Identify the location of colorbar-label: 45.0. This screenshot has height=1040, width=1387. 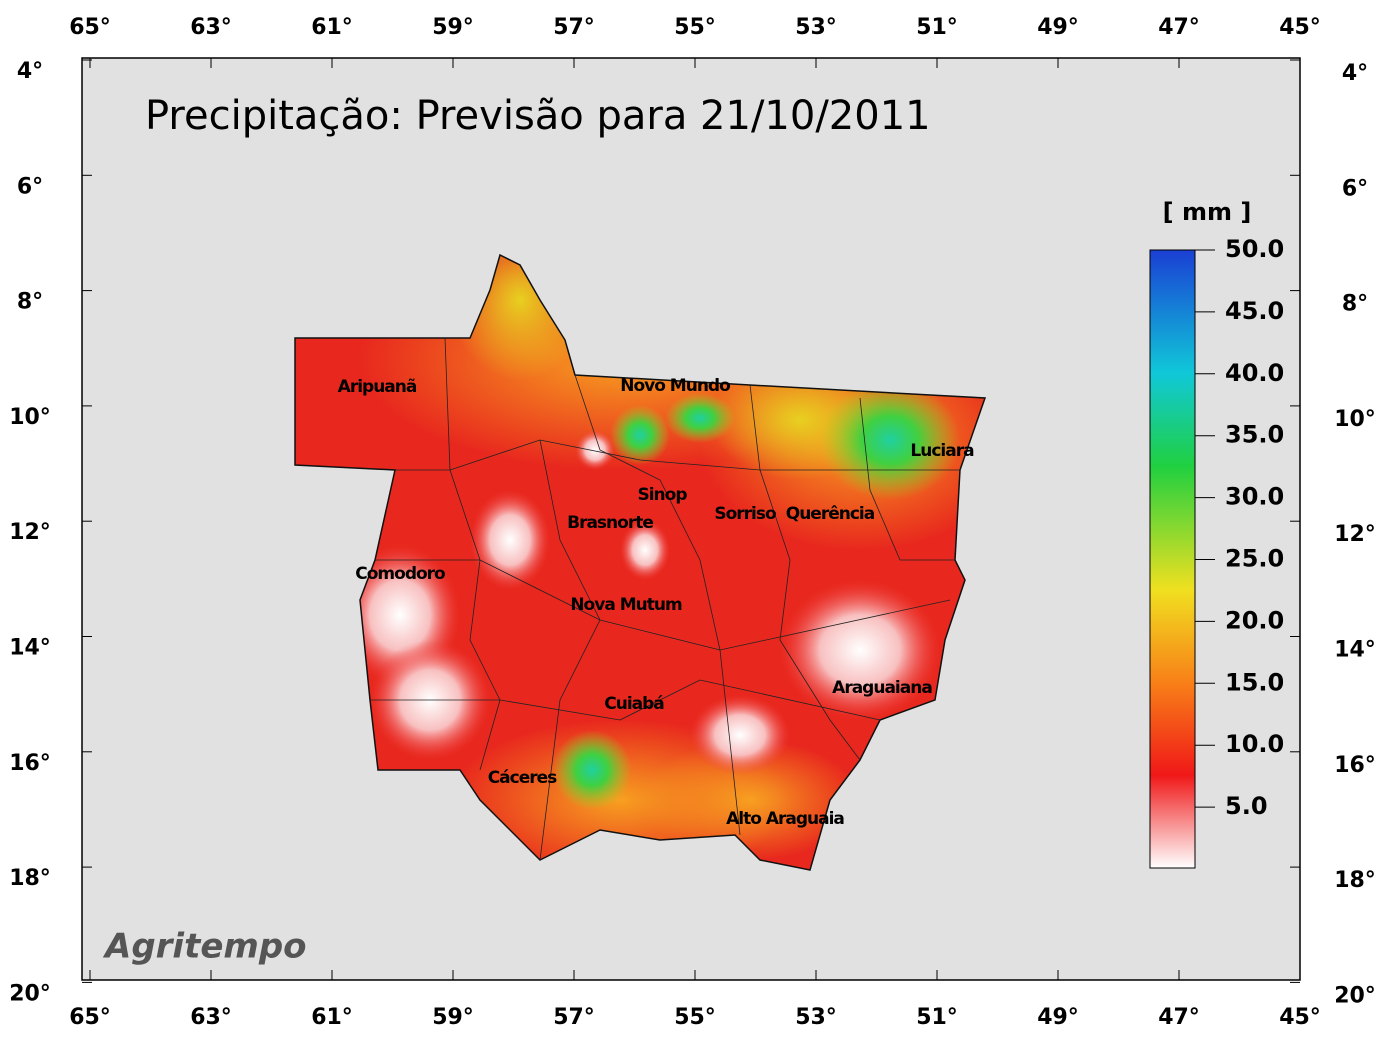
(1254, 311).